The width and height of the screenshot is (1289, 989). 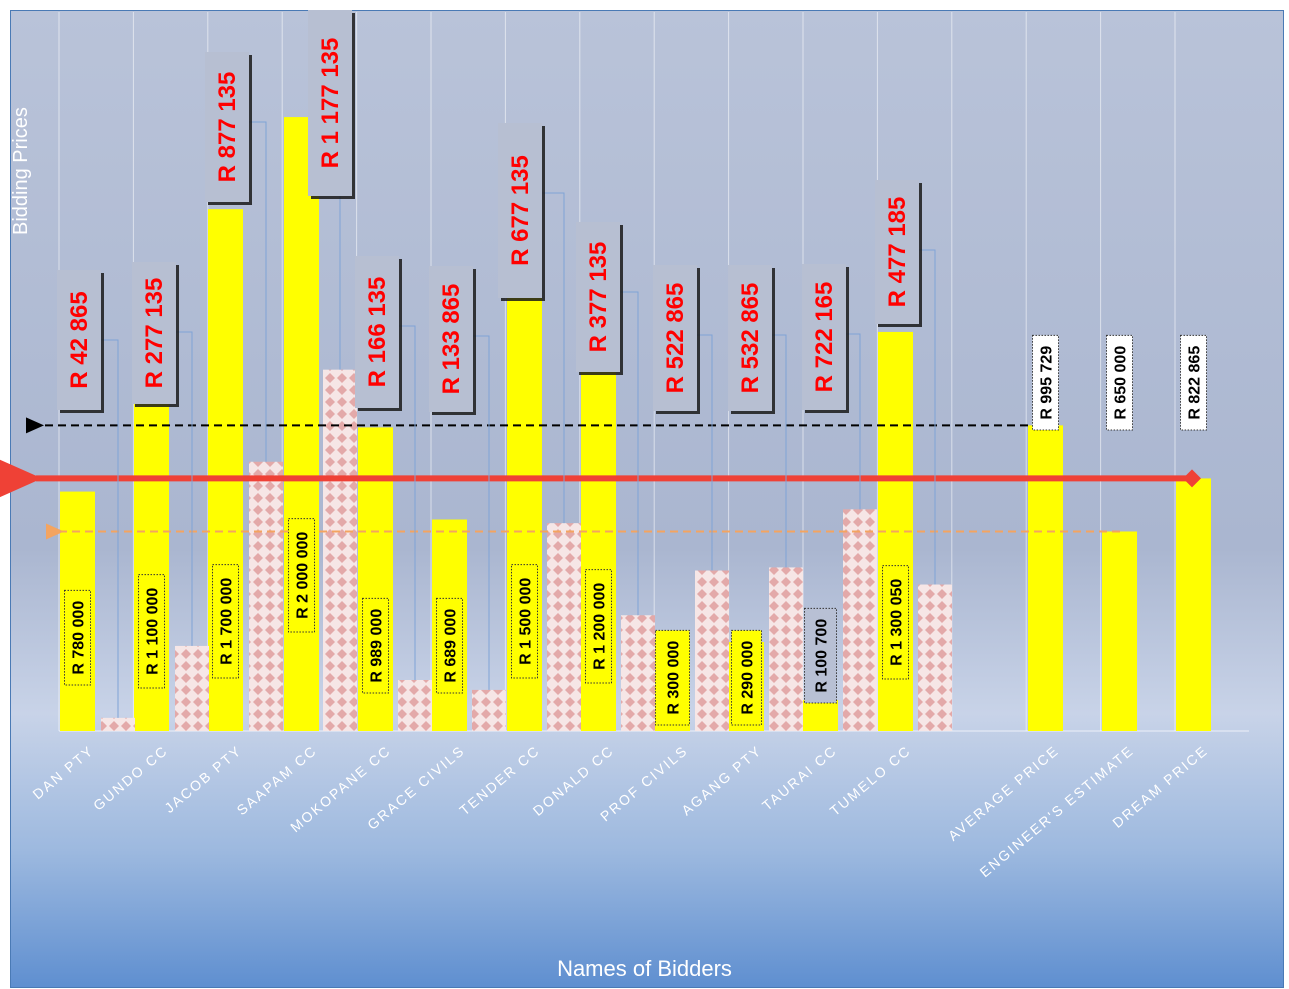 I want to click on difference-value-label: R 477 185, so click(x=897, y=252).